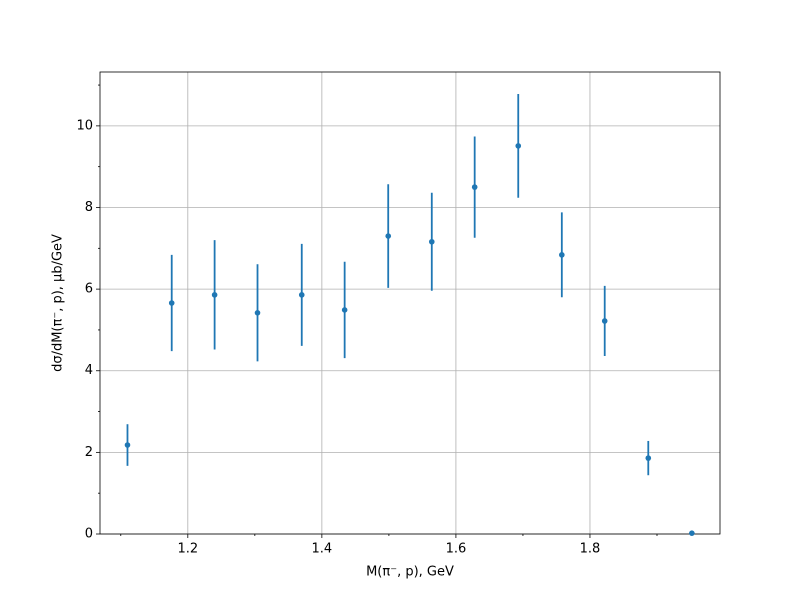  Describe the element at coordinates (58, 303) in the screenshot. I see `y-axis-label: dσ/dM(π⁻, p), μb/GeV` at that location.